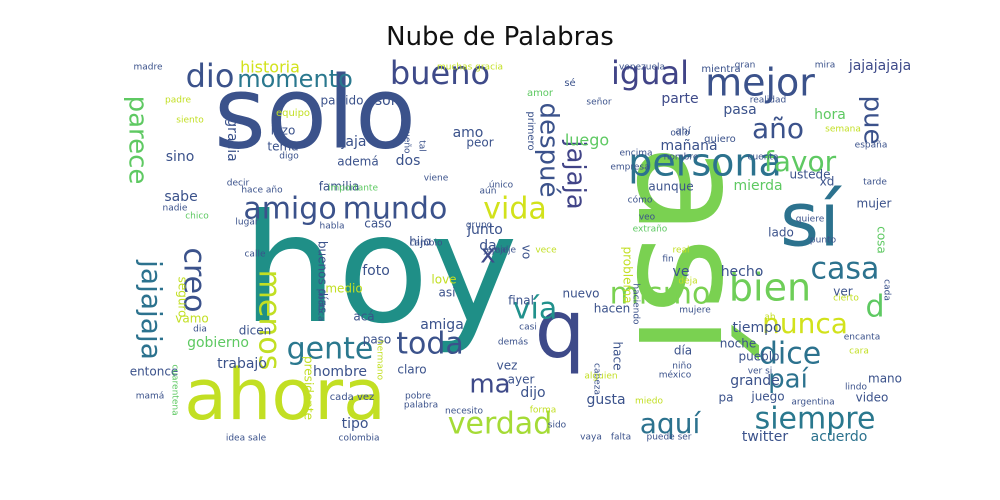  What do you see at coordinates (681, 272) in the screenshot?
I see `word-53: ve` at bounding box center [681, 272].